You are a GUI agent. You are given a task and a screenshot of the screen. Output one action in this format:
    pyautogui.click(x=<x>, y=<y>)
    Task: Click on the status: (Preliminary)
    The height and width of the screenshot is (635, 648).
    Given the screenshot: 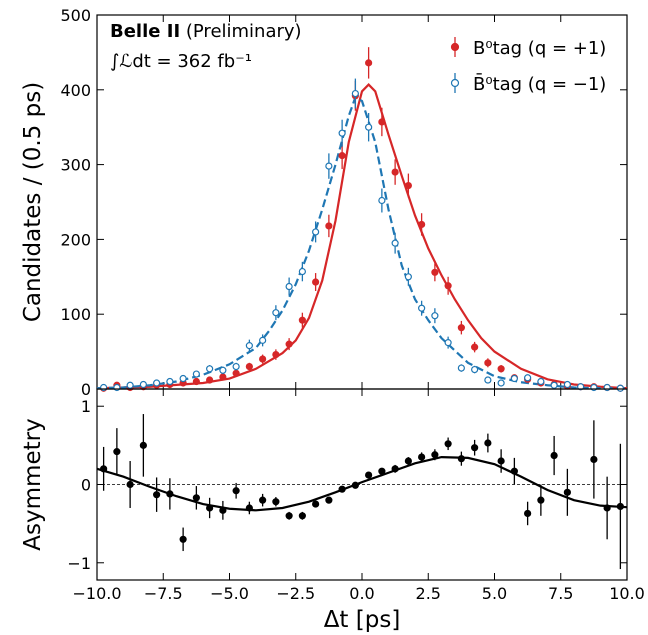 What is the action you would take?
    pyautogui.click(x=244, y=31)
    